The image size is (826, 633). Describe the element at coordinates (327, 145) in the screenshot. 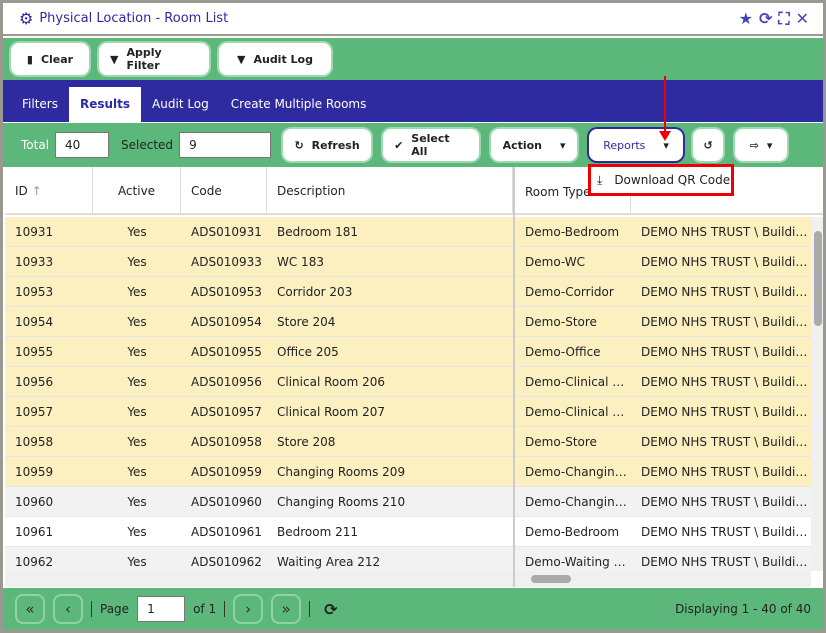

I see `refresh-button: ↻ Refresh` at that location.